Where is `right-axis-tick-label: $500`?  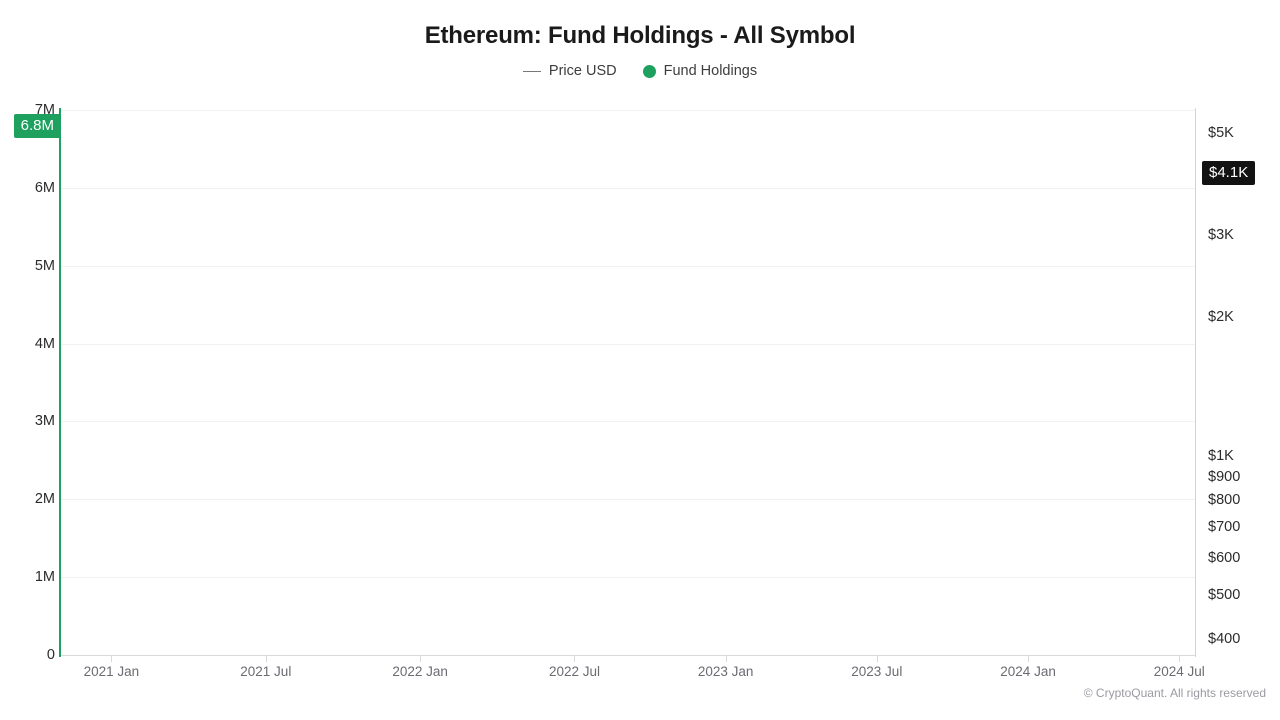 right-axis-tick-label: $500 is located at coordinates (1224, 594).